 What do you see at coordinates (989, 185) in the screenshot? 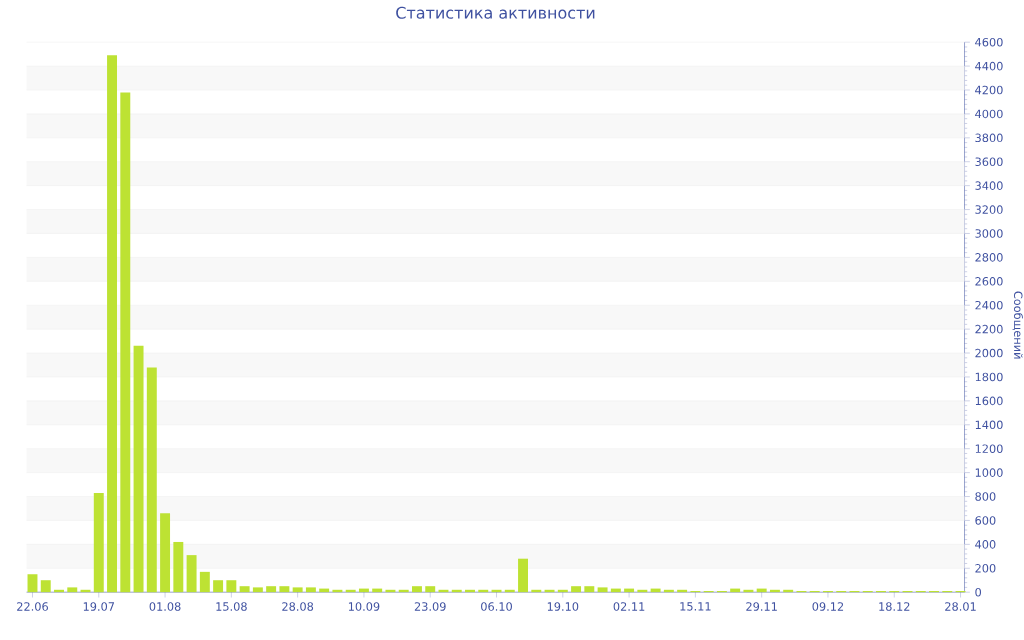
I see `y-tick-label: 3400` at bounding box center [989, 185].